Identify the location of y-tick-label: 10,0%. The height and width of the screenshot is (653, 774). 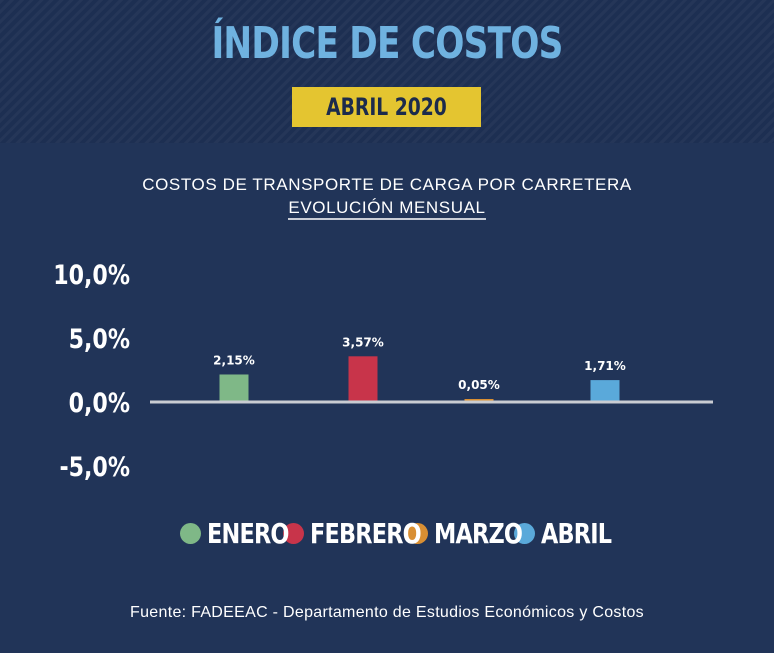
(91, 275).